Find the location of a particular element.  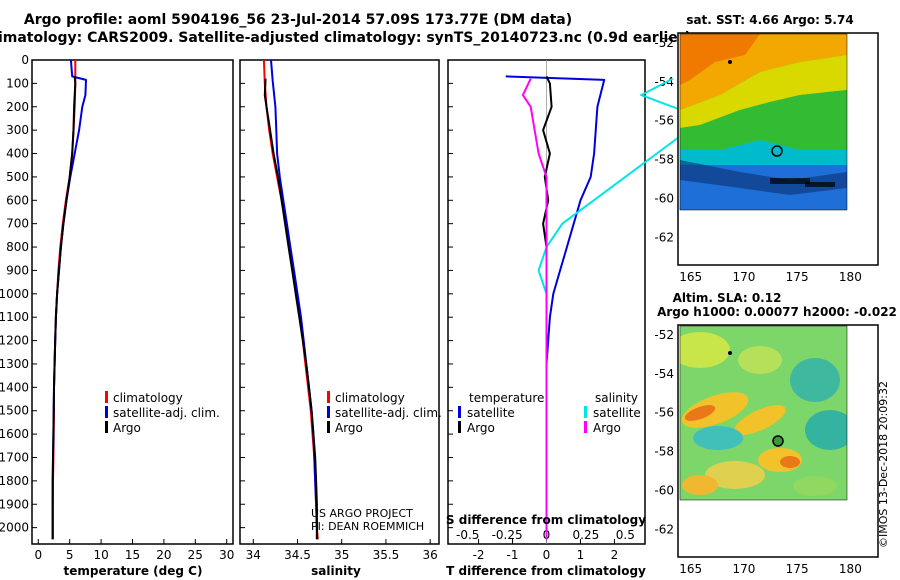

sst-lon-tick-label: 180 is located at coordinates (850, 277).